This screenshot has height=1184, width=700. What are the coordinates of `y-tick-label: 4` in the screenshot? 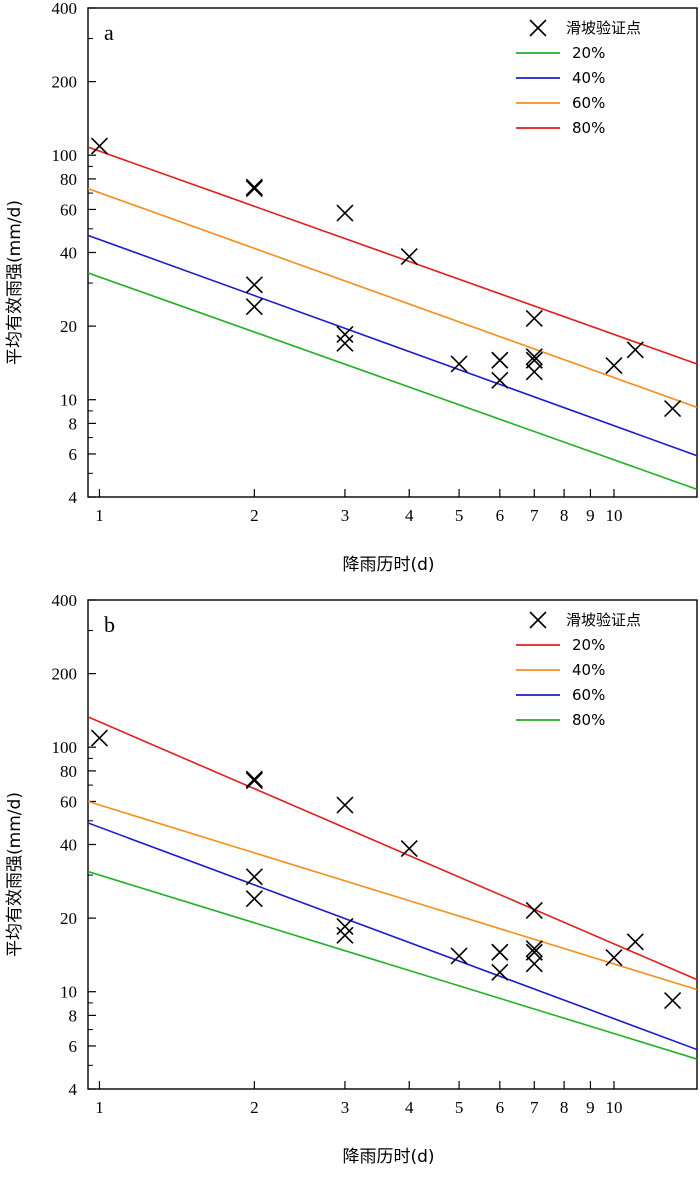 It's located at (73, 497).